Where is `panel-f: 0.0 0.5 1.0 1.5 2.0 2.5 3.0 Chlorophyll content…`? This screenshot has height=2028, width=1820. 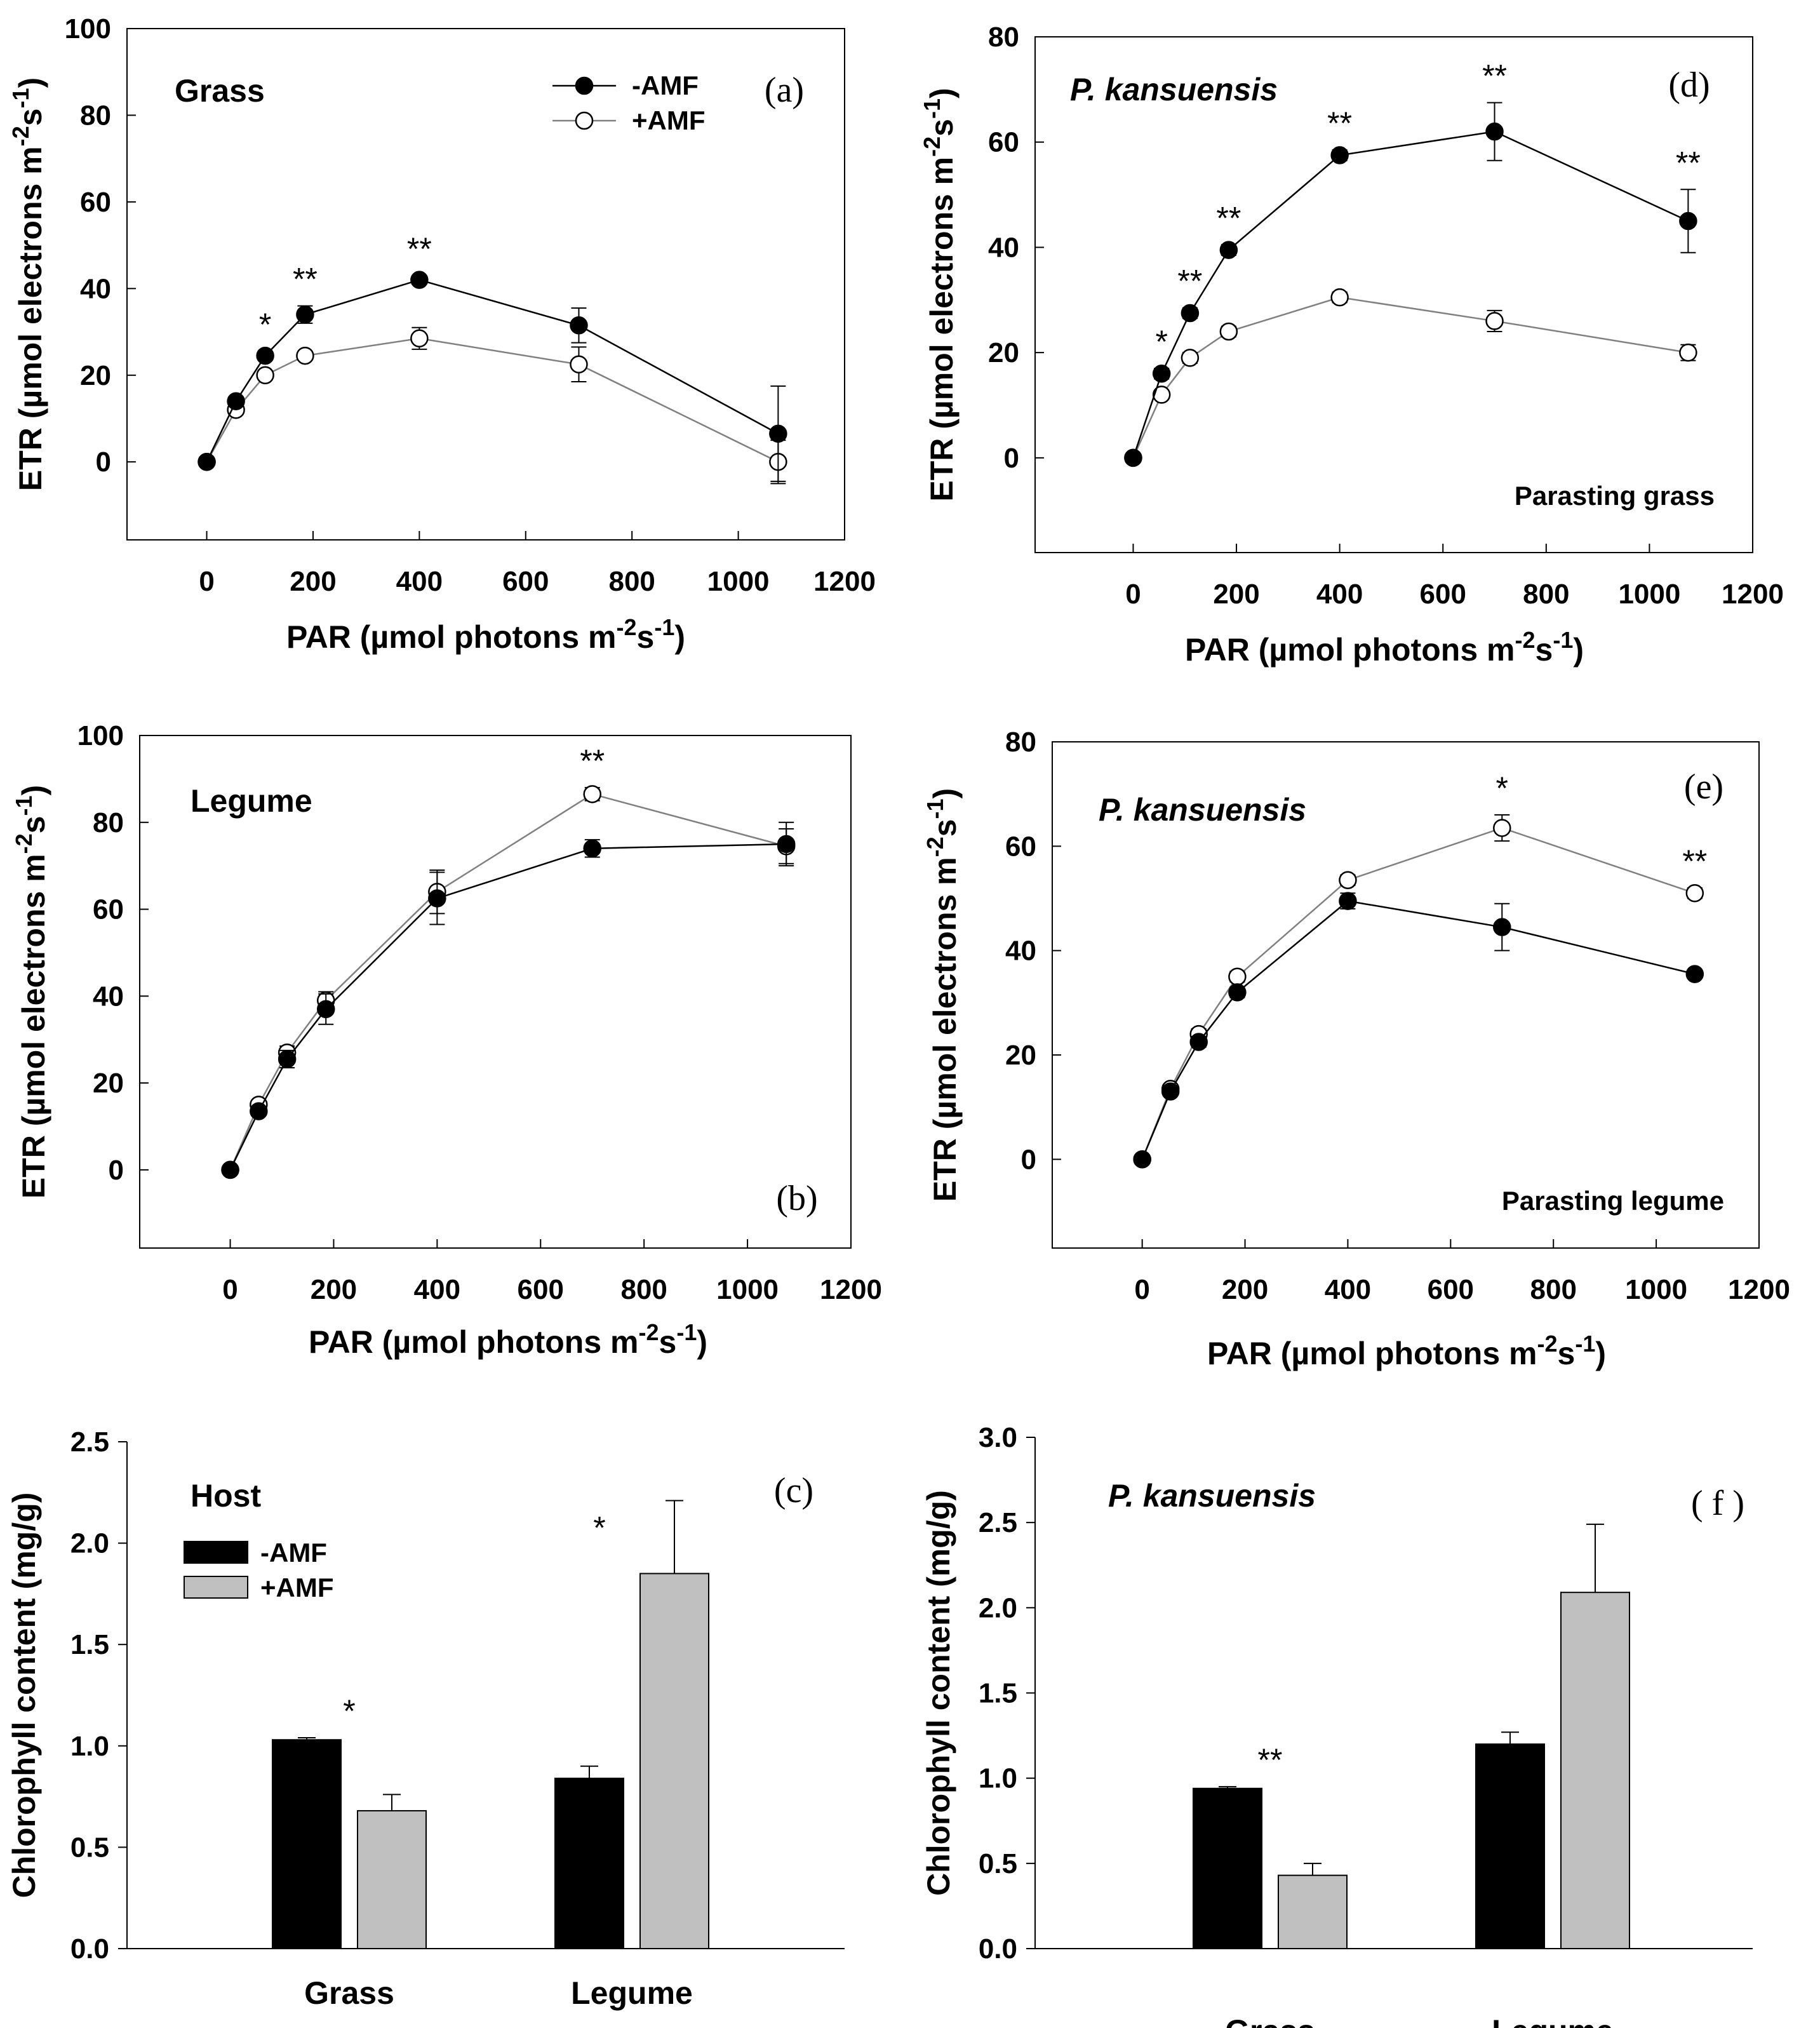 panel-f: 0.0 0.5 1.0 1.5 2.0 2.5 3.0 Chlorophyll content… is located at coordinates (1337, 1725).